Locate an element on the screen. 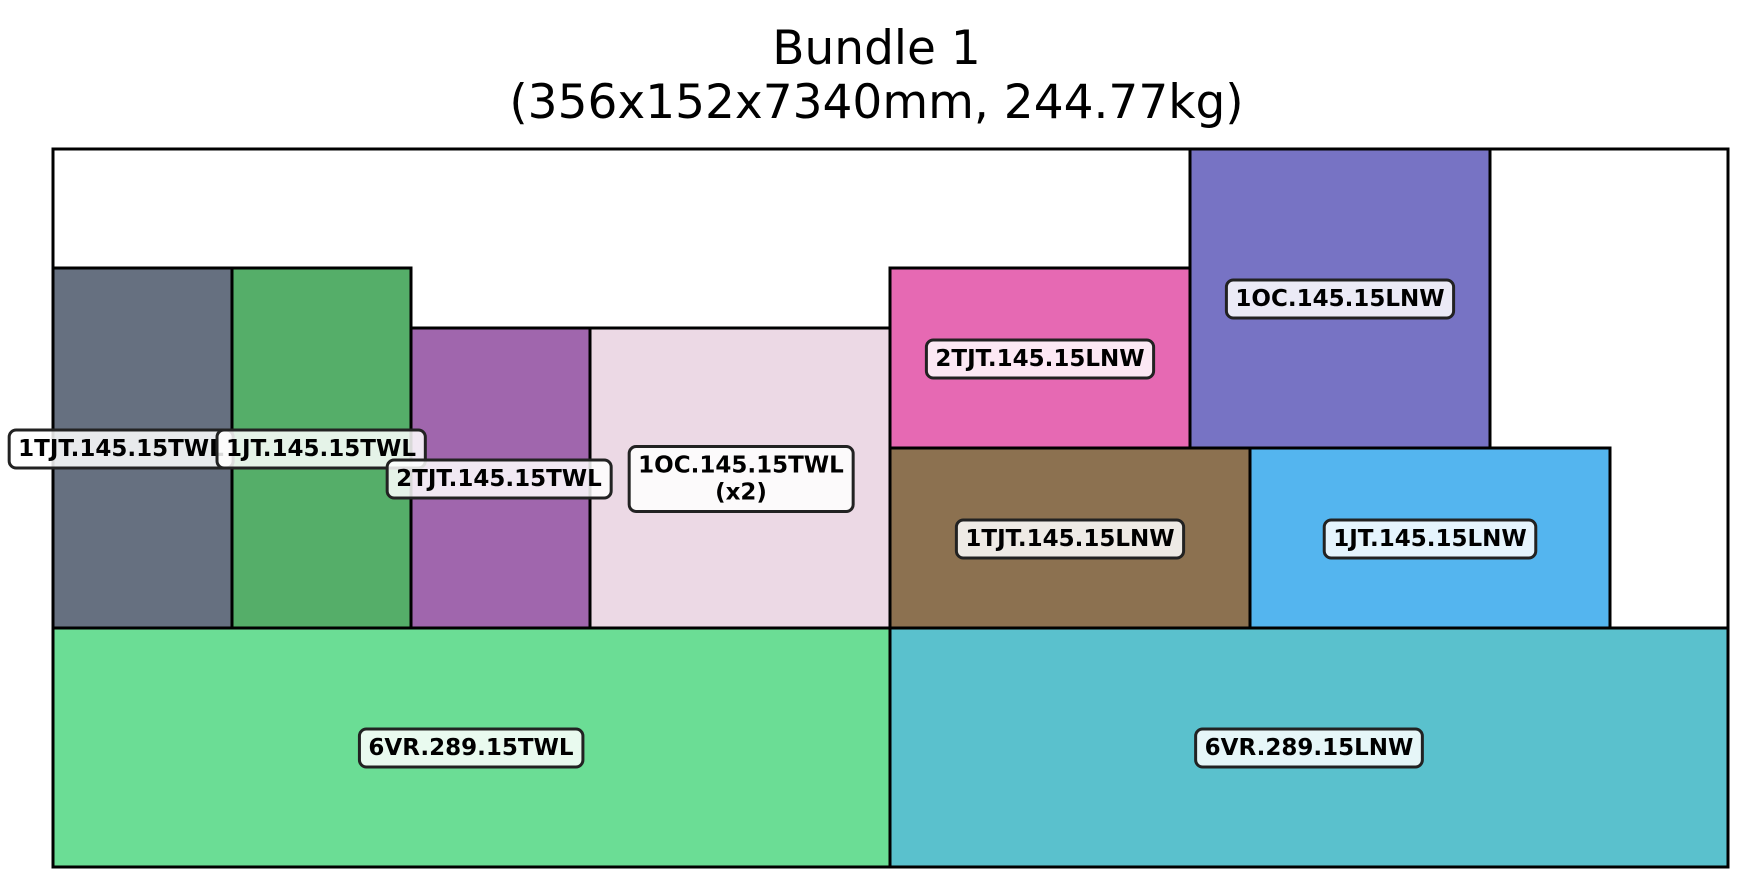 Image resolution: width=1753 pixels, height=894 pixels. piece-label-text: 1JT.145.15LNW is located at coordinates (1430, 539).